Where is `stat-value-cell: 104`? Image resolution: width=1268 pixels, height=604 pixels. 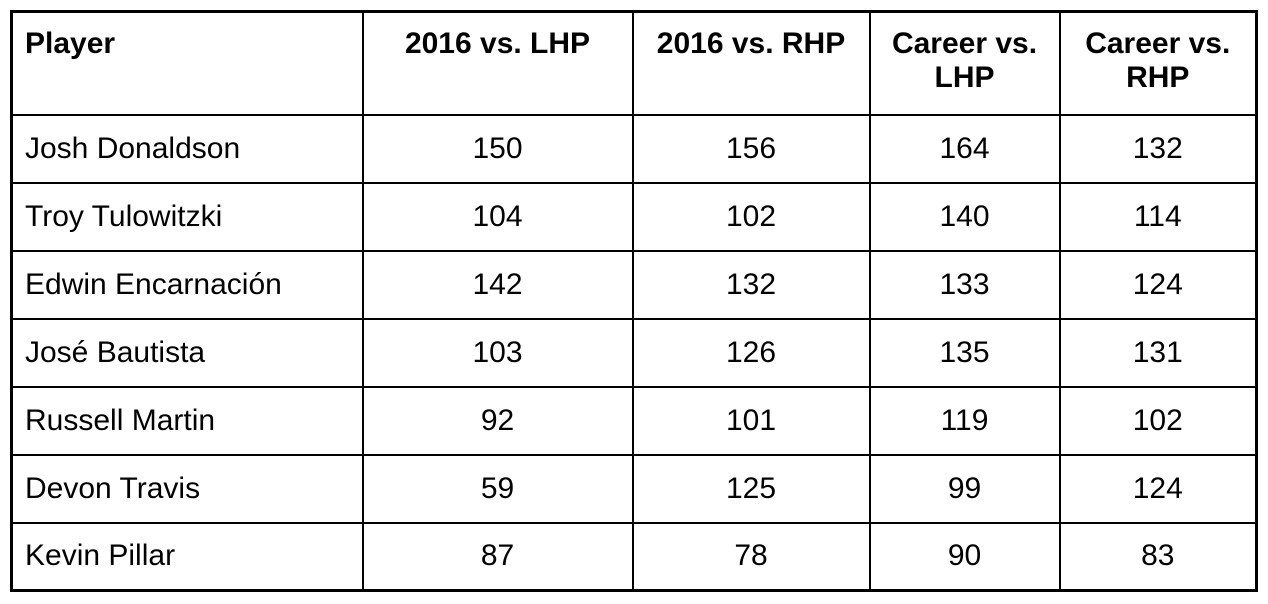 stat-value-cell: 104 is located at coordinates (497, 216).